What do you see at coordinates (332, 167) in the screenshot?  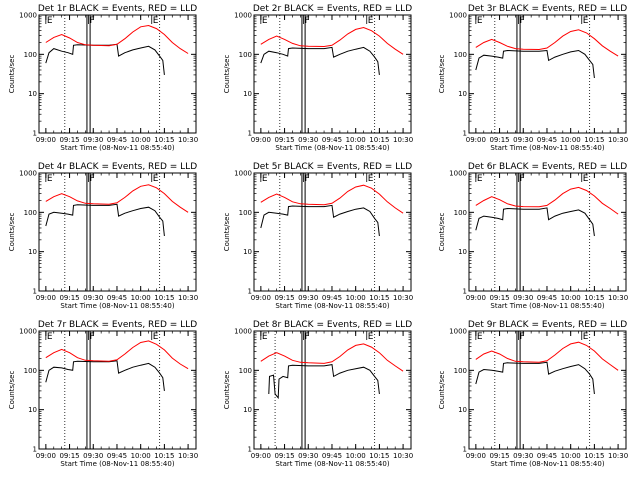 I see `panel-title: Det 5r BLACK = Events, RED = LLD` at bounding box center [332, 167].